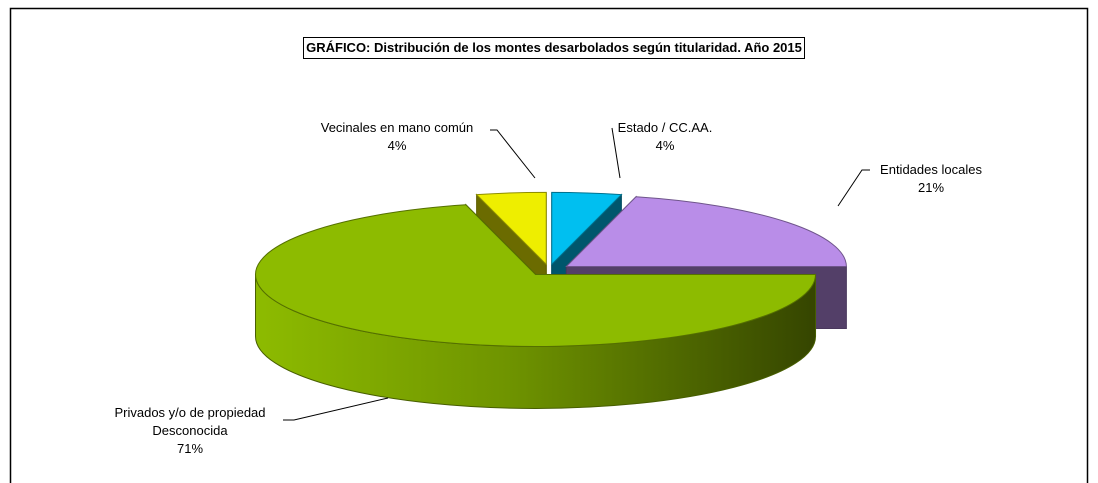 The width and height of the screenshot is (1098, 483). I want to click on label-value: 21%, so click(931, 187).